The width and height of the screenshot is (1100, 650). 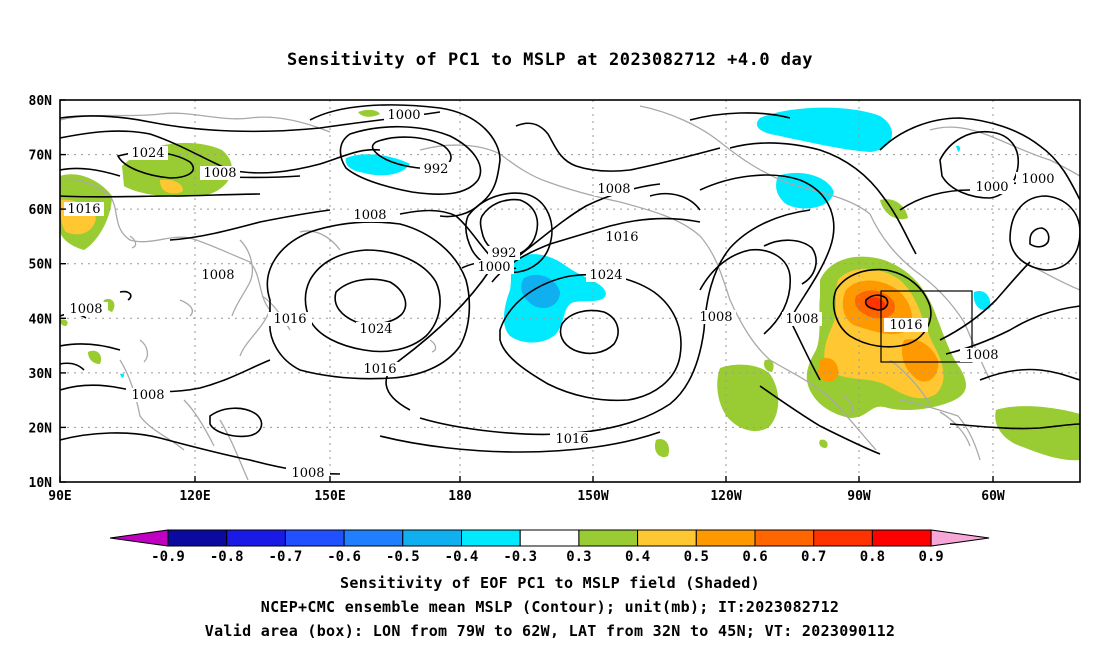 I want to click on lon-label: 90E, so click(x=59, y=496).